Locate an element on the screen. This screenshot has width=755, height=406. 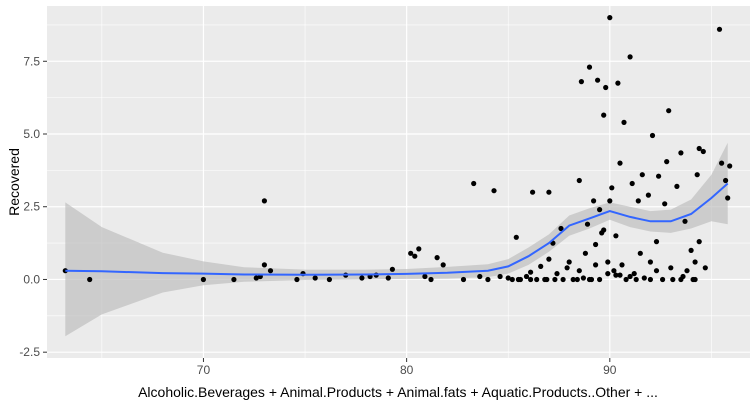
x-tick-label: 80 is located at coordinates (407, 370).